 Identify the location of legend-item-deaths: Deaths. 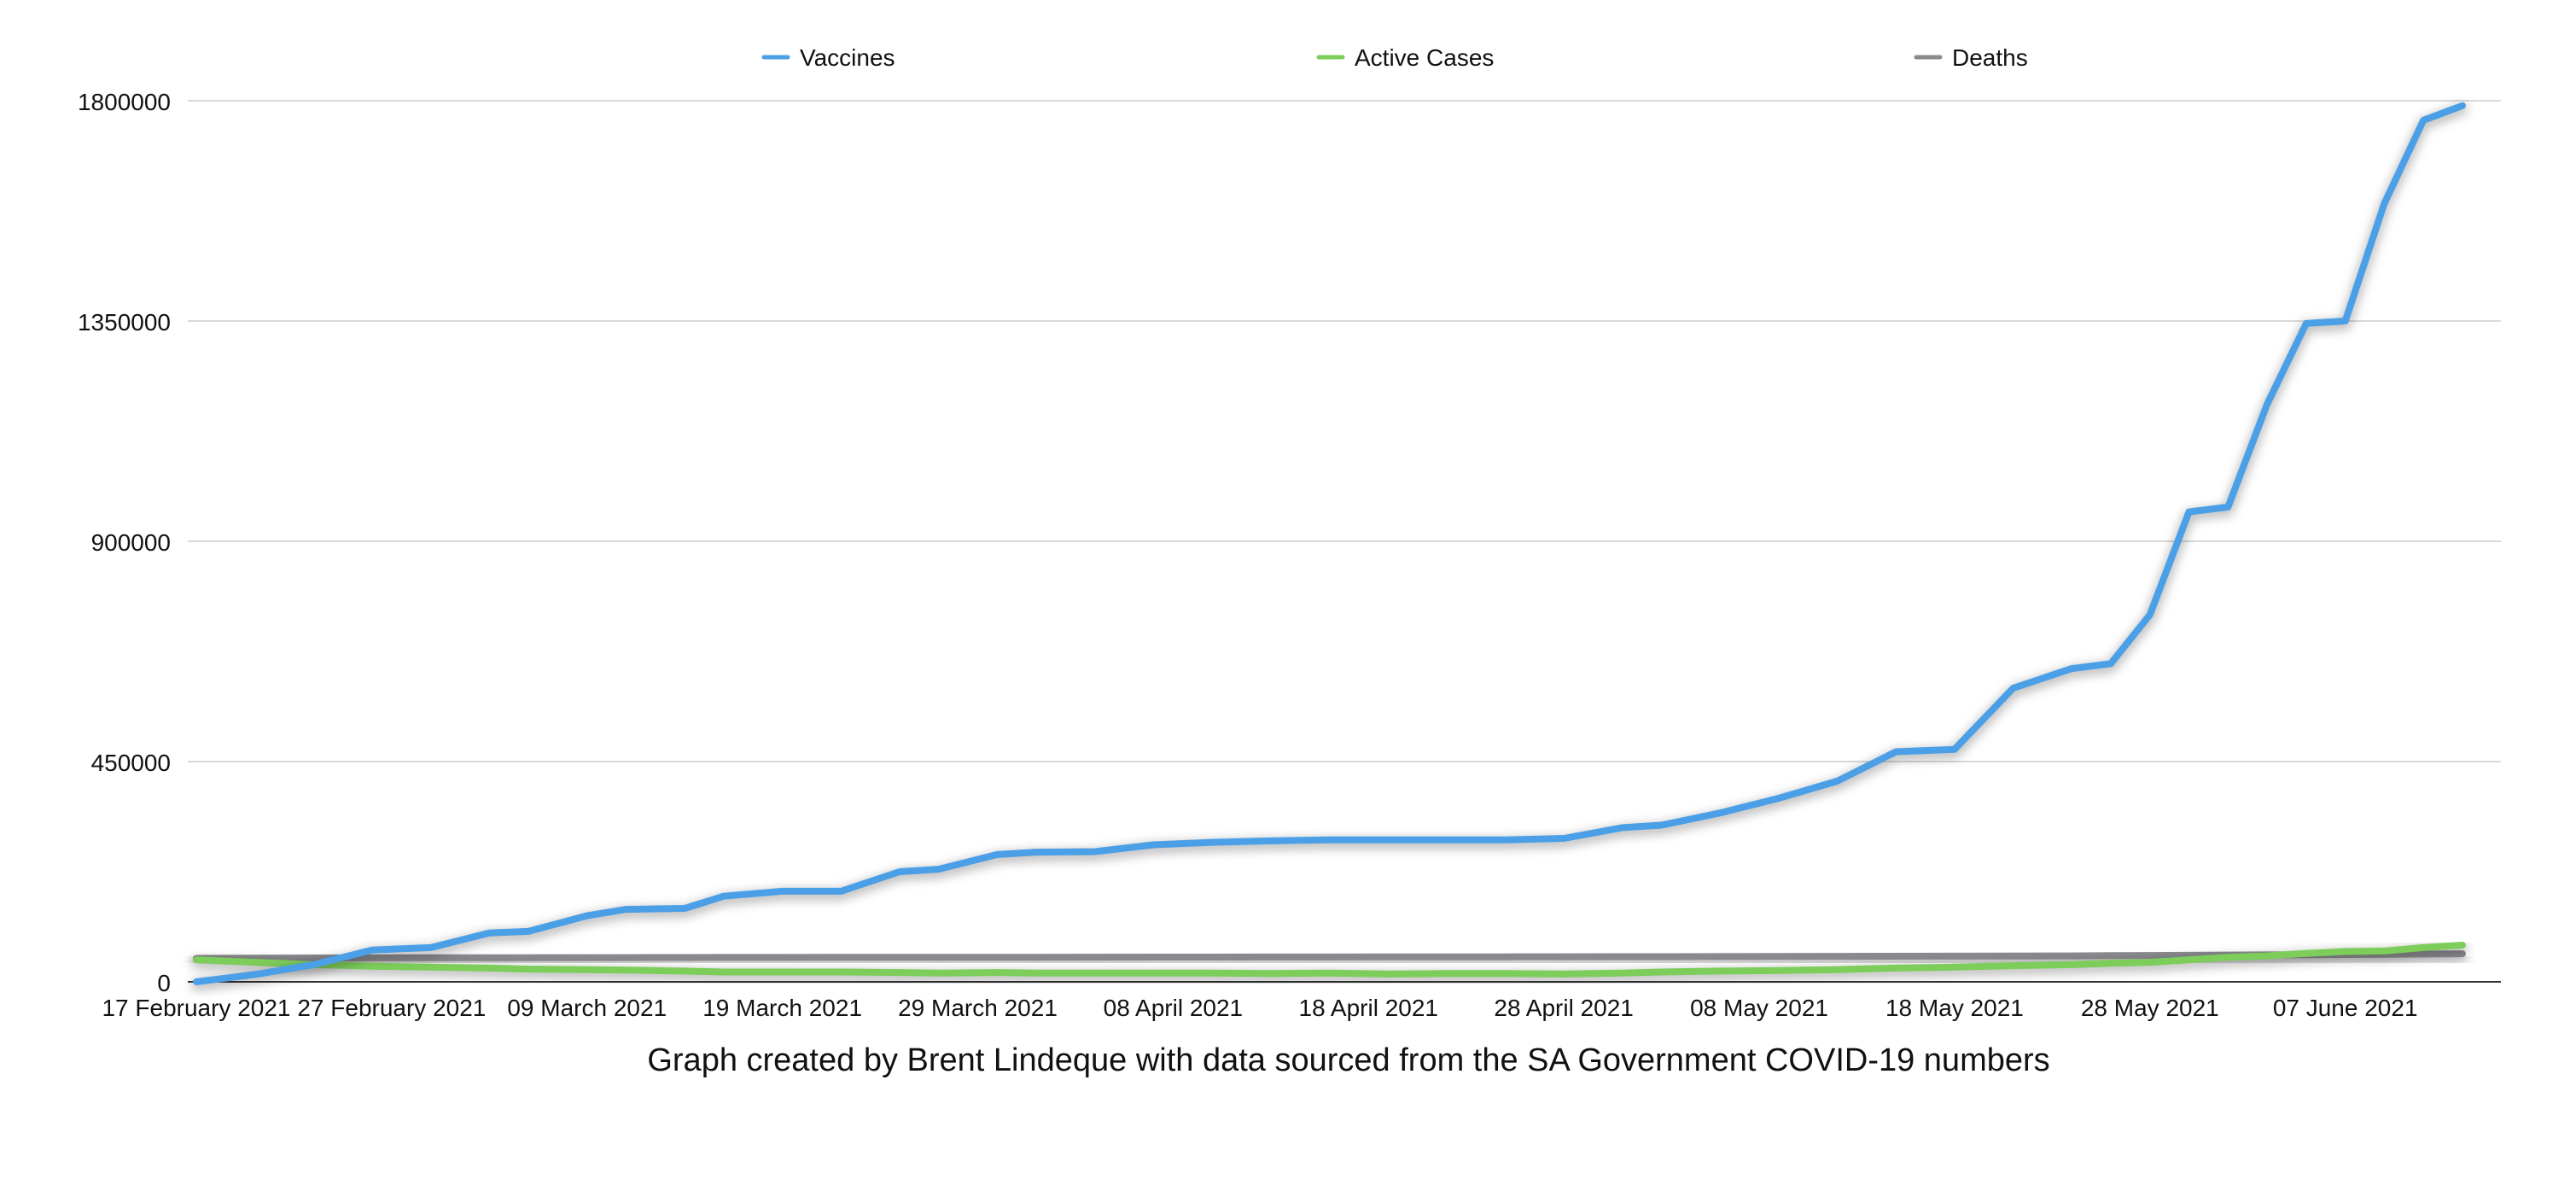
(1971, 58).